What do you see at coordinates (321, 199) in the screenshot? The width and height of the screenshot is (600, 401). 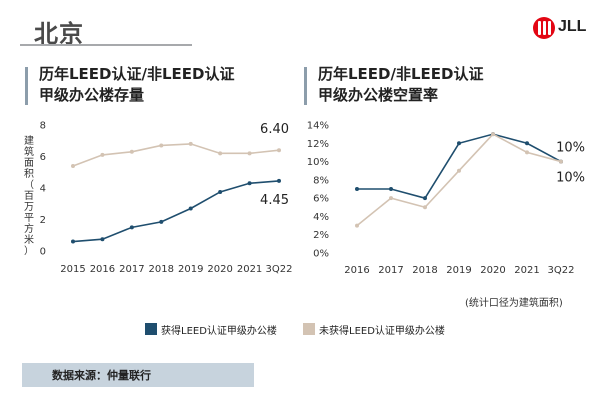 I see `right-ytick-label: 6%` at bounding box center [321, 199].